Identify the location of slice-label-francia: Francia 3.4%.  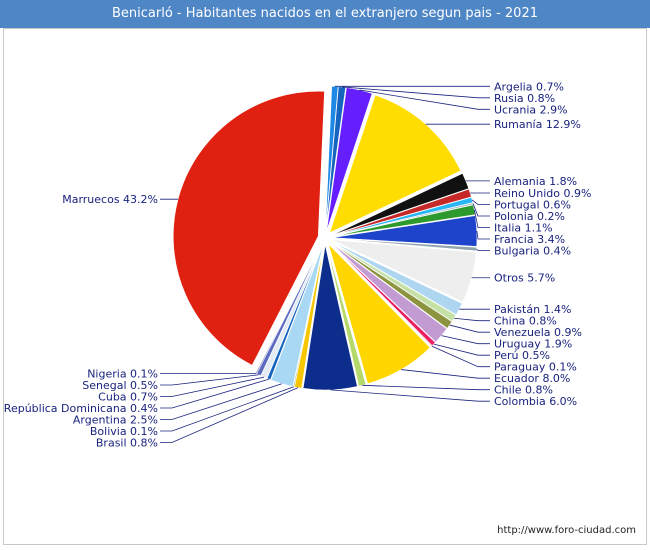
(529, 239).